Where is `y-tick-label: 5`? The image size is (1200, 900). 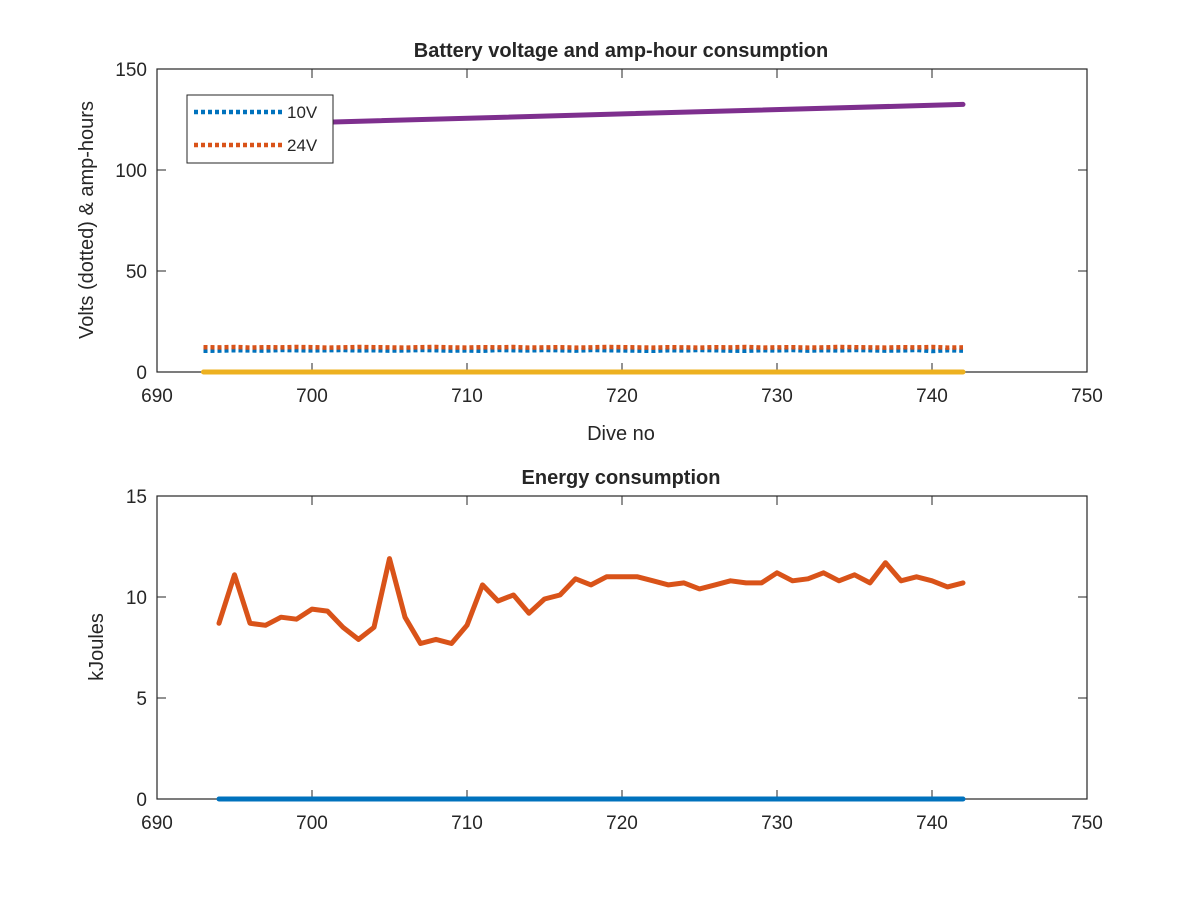
y-tick-label: 5 is located at coordinates (141, 699).